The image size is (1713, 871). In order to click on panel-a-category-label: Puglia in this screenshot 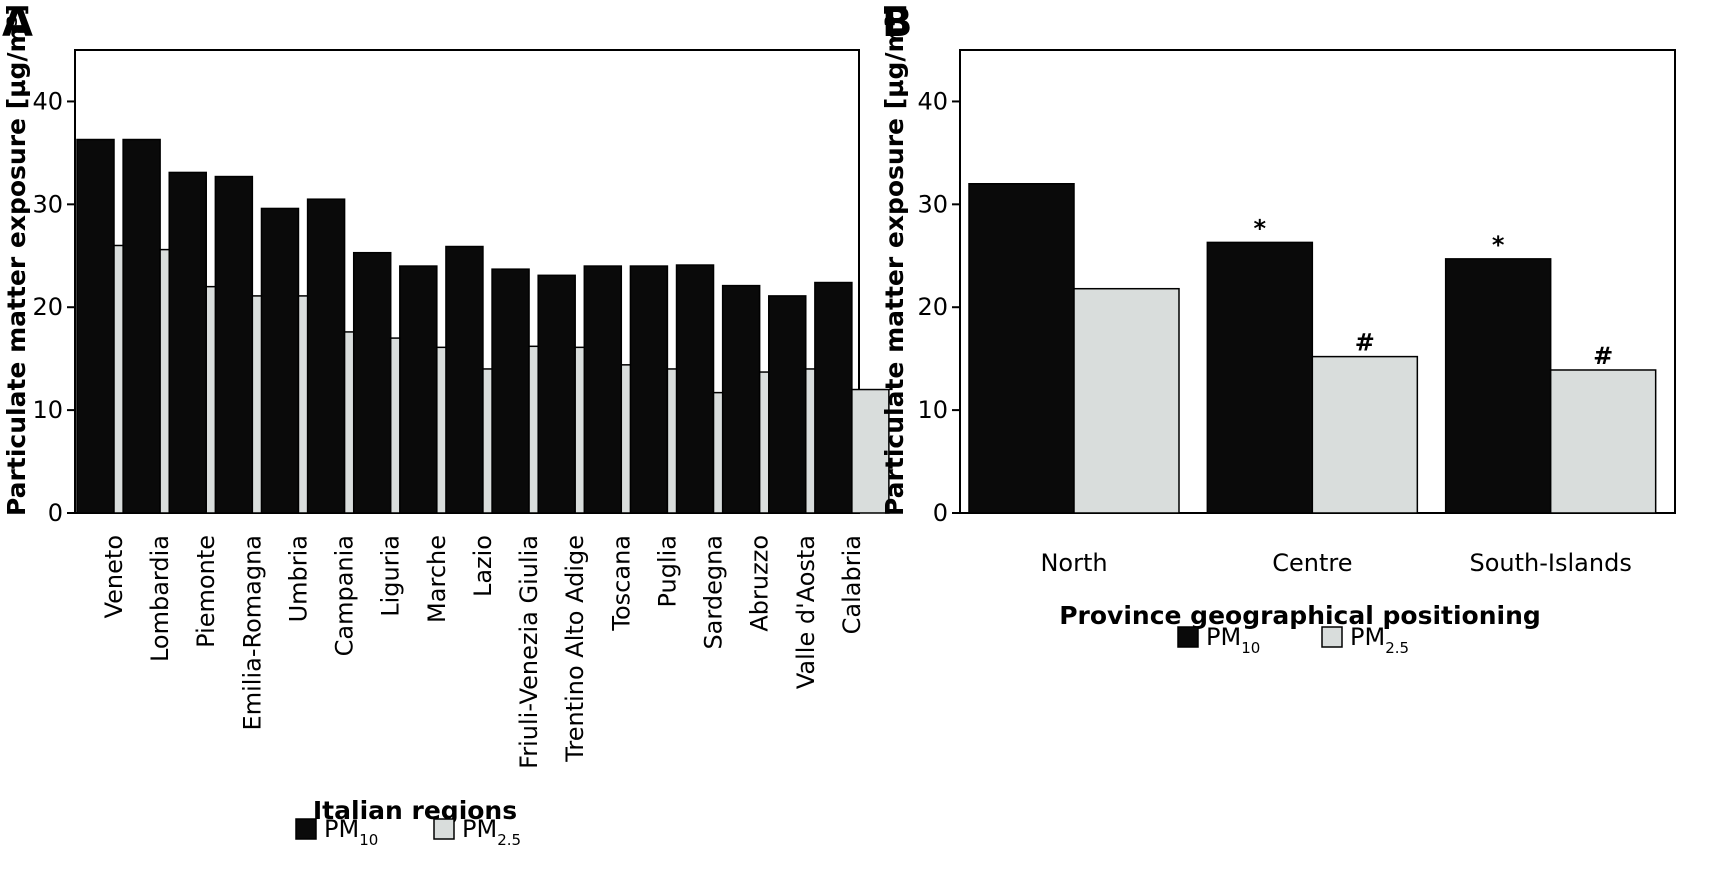, I will do `click(667, 571)`.